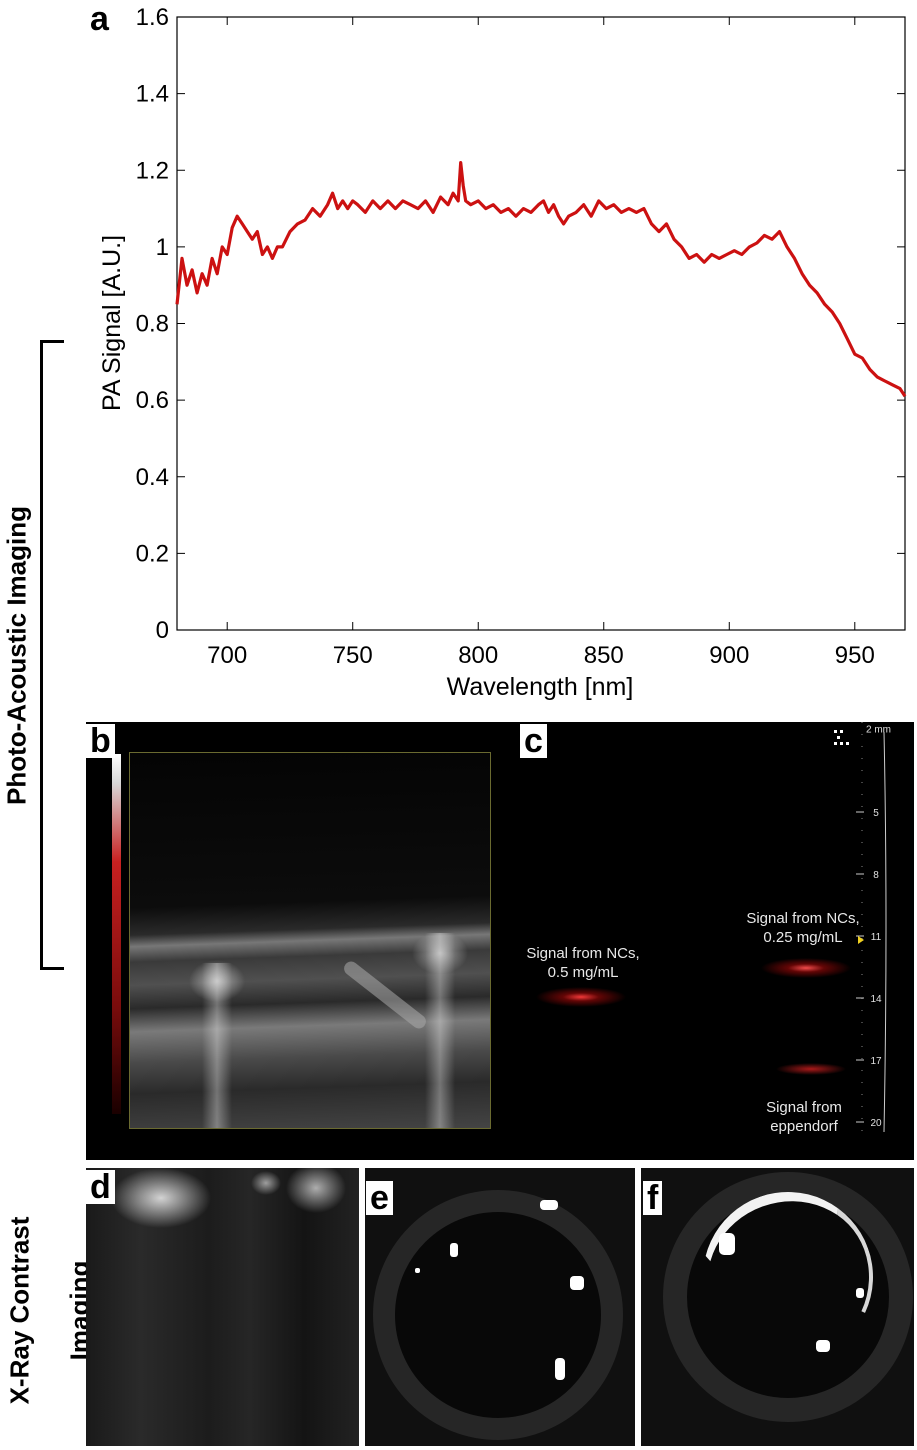 This screenshot has width=917, height=1450. What do you see at coordinates (878, 729) in the screenshot?
I see `depth-unit-label: 2 mm` at bounding box center [878, 729].